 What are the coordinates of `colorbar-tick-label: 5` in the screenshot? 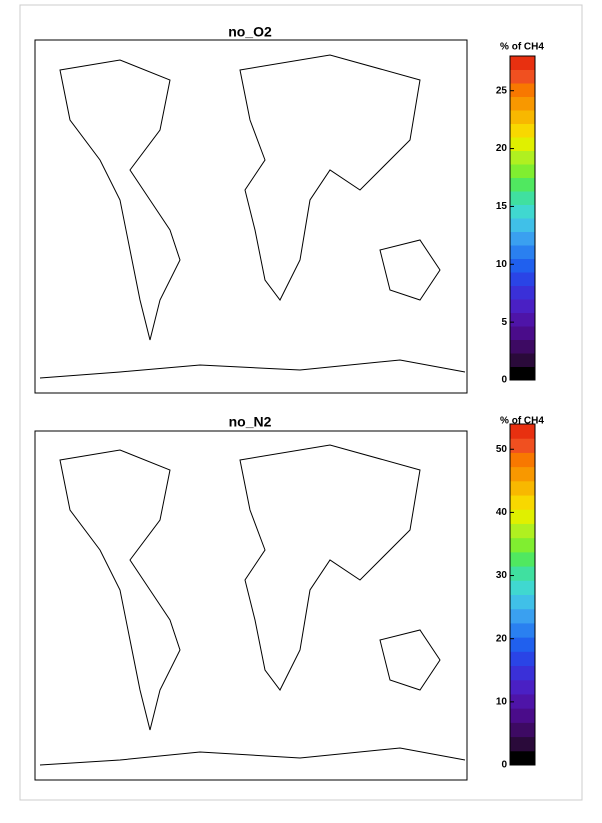 It's located at (504, 322).